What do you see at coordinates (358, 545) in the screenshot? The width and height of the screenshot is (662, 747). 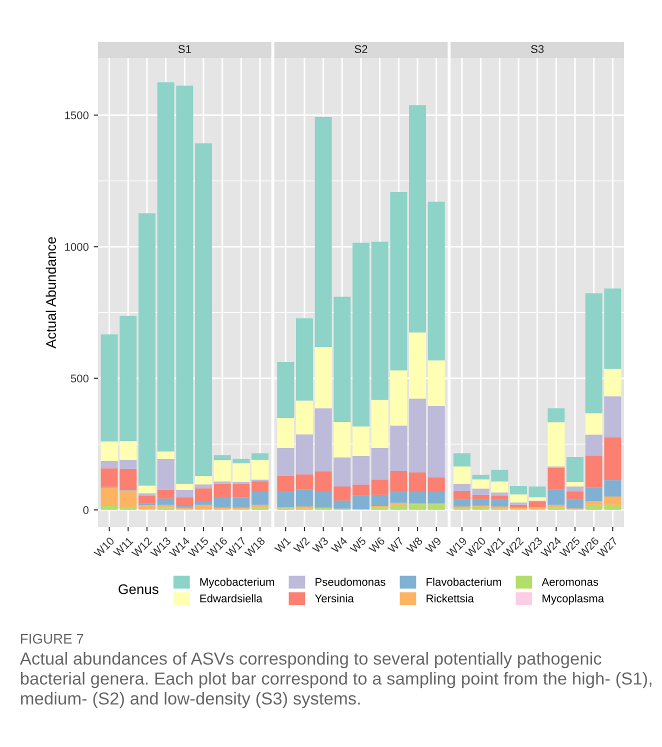 I see `x-tick-label: W5` at bounding box center [358, 545].